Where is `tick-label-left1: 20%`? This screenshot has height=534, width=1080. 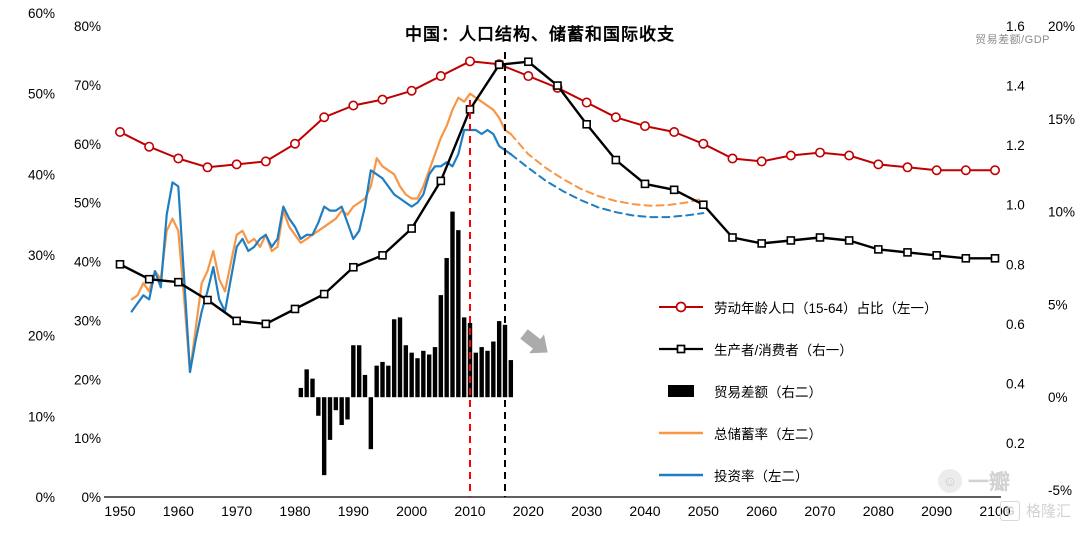
tick-label-left1: 20% is located at coordinates (87, 379).